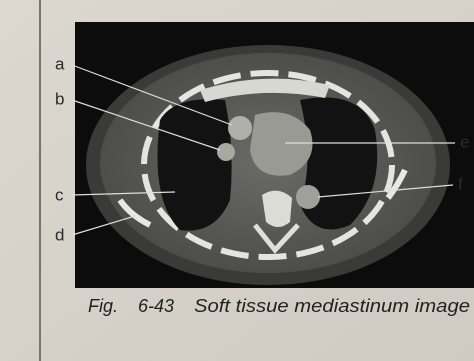  Describe the element at coordinates (194, 165) in the screenshot. I see `right-lung` at that location.